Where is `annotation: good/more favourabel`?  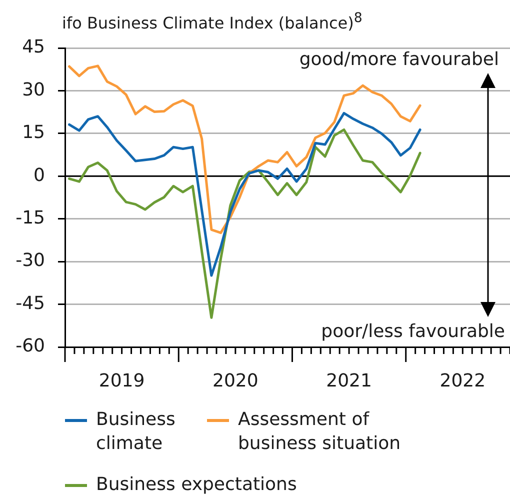 annotation: good/more favourabel is located at coordinates (399, 59).